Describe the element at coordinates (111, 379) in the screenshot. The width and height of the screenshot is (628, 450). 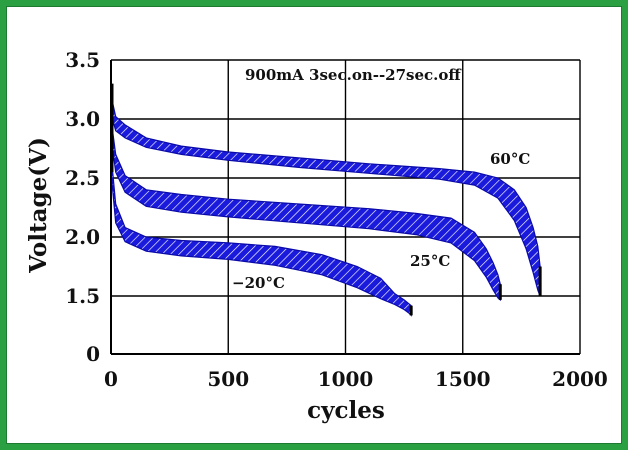
I see `x-tick-label: 0` at that location.